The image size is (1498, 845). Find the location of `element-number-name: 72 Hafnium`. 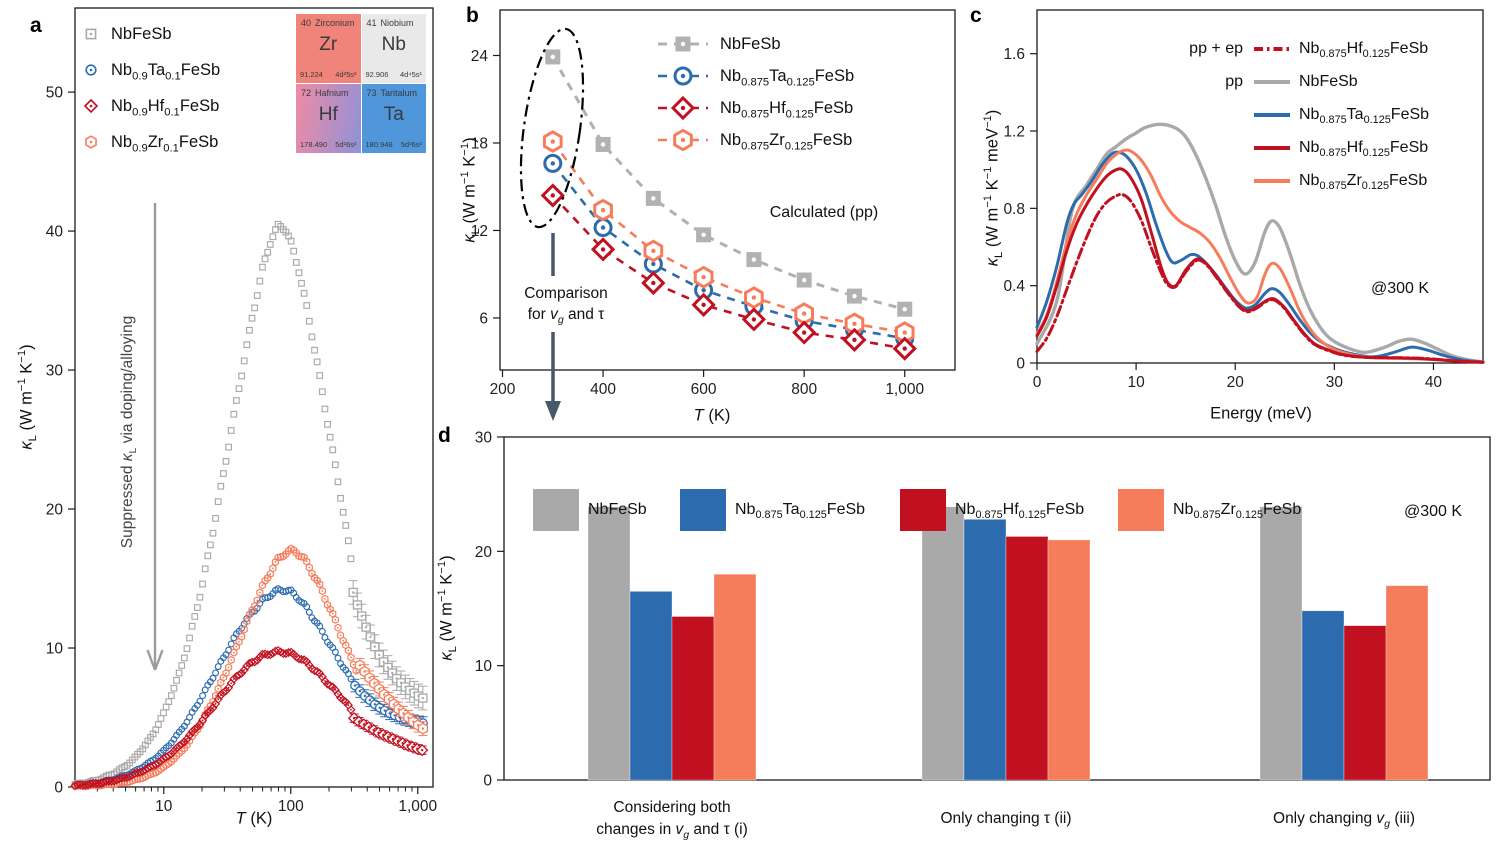

element-number-name: 72 Hafnium is located at coordinates (325, 93).